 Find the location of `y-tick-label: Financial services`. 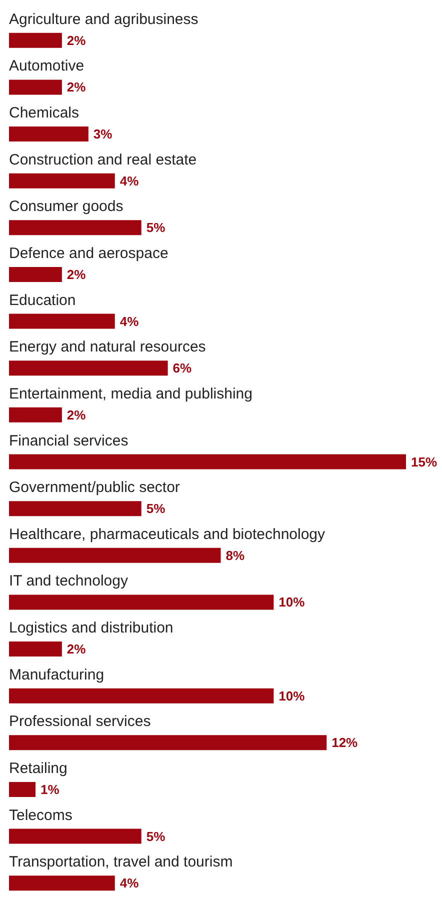

y-tick-label: Financial services is located at coordinates (68, 441).